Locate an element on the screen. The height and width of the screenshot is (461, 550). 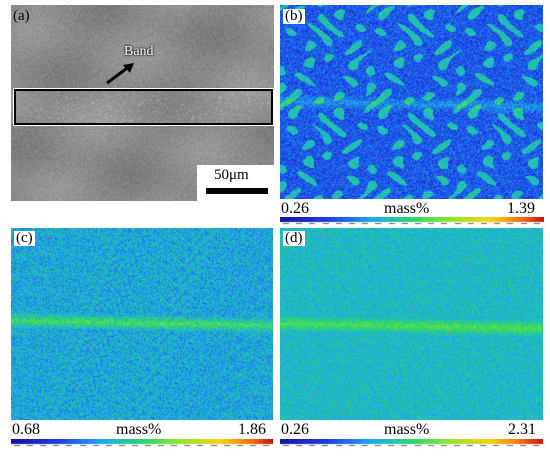
scale-bar-box is located at coordinates (235, 183).